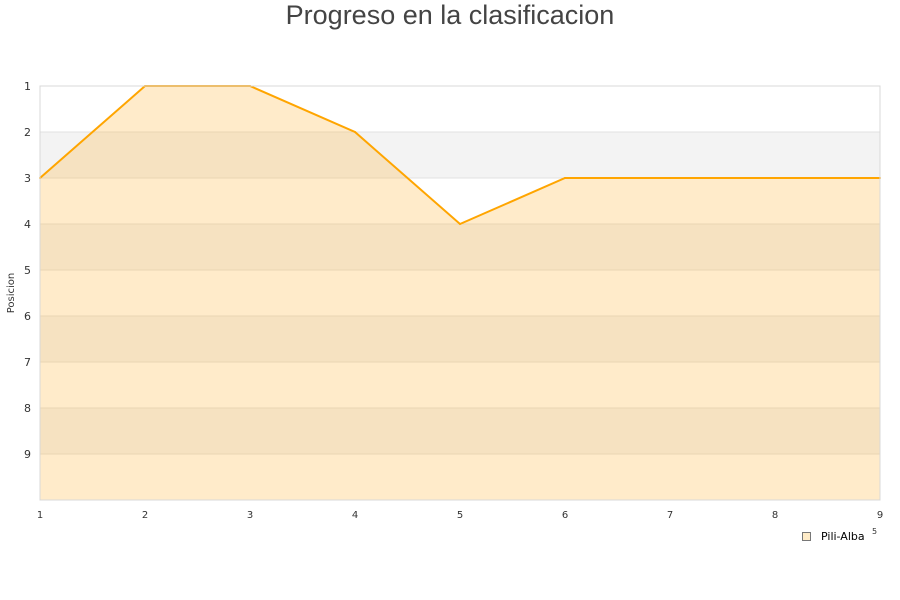 The width and height of the screenshot is (900, 600). What do you see at coordinates (565, 515) in the screenshot?
I see `x-tick-label: 6` at bounding box center [565, 515].